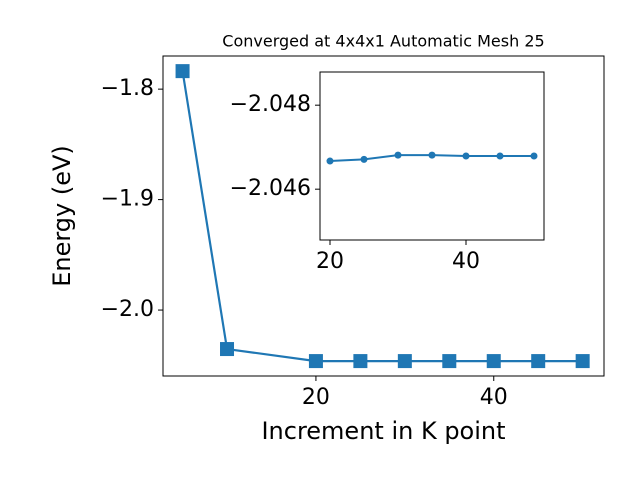  I want to click on y-tick-label: −2.0, so click(127, 309).